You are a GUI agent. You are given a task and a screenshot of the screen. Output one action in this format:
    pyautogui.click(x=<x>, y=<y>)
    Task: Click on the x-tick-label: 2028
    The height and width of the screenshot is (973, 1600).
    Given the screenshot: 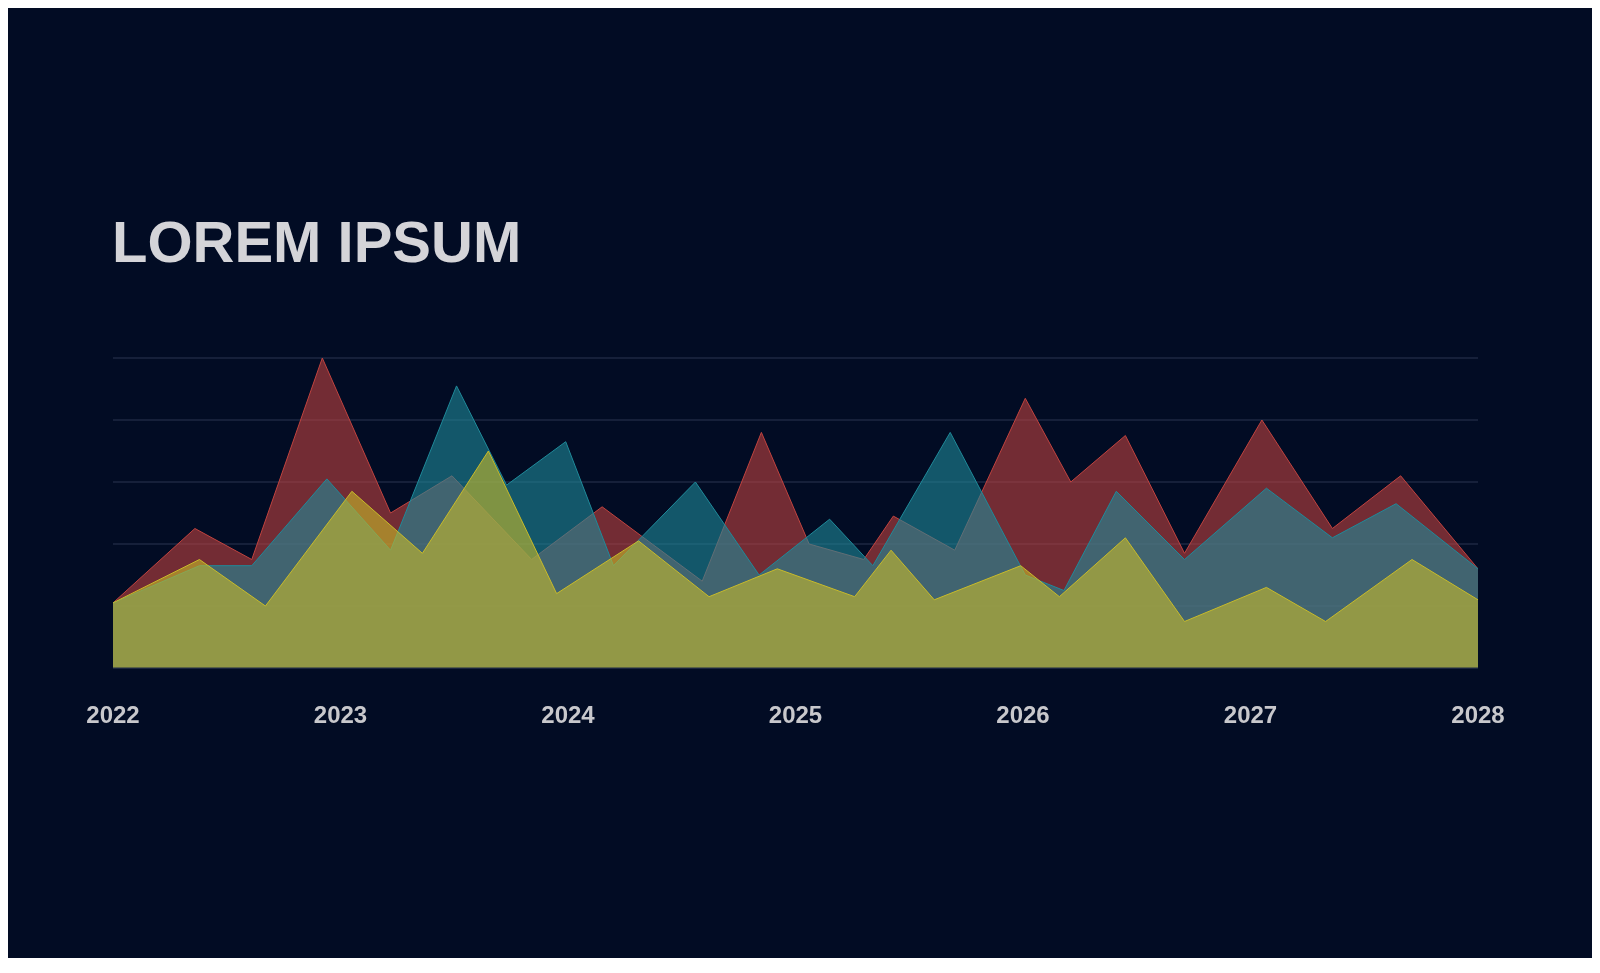 What is the action you would take?
    pyautogui.click(x=1478, y=715)
    